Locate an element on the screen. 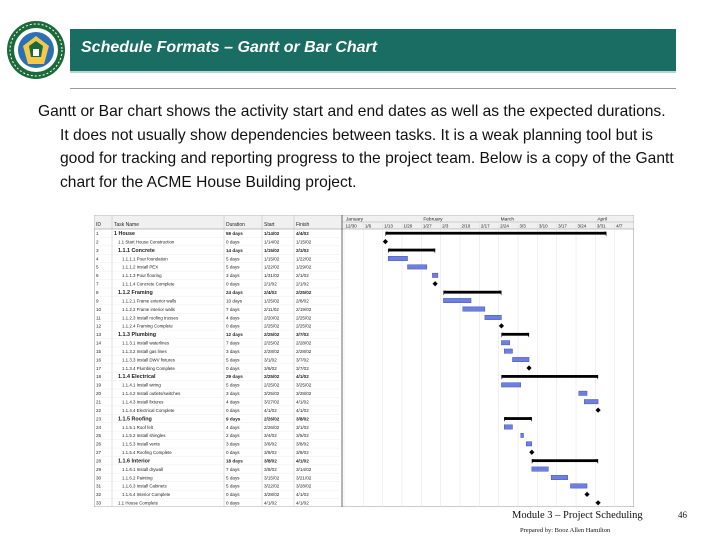 The image size is (720, 540). task-duration: 59 days is located at coordinates (234, 233).